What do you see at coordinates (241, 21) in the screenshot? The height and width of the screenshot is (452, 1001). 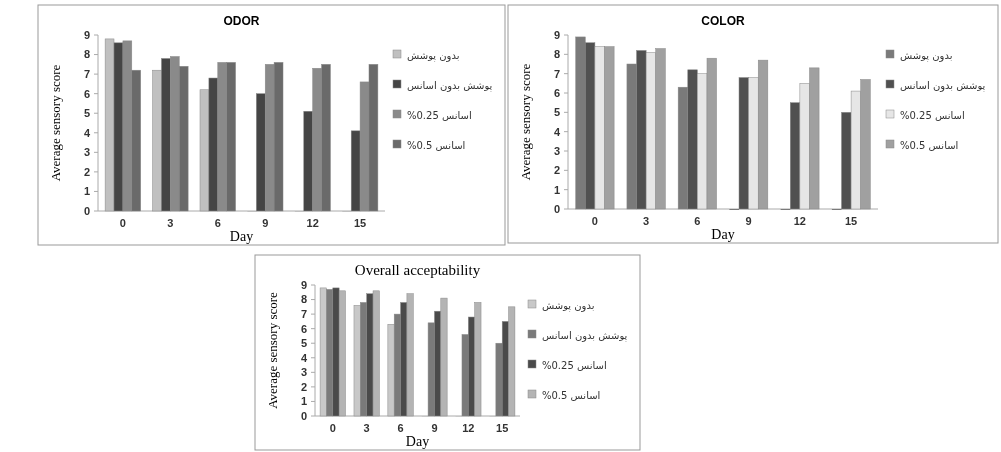 I see `chart-title: ODOR` at bounding box center [241, 21].